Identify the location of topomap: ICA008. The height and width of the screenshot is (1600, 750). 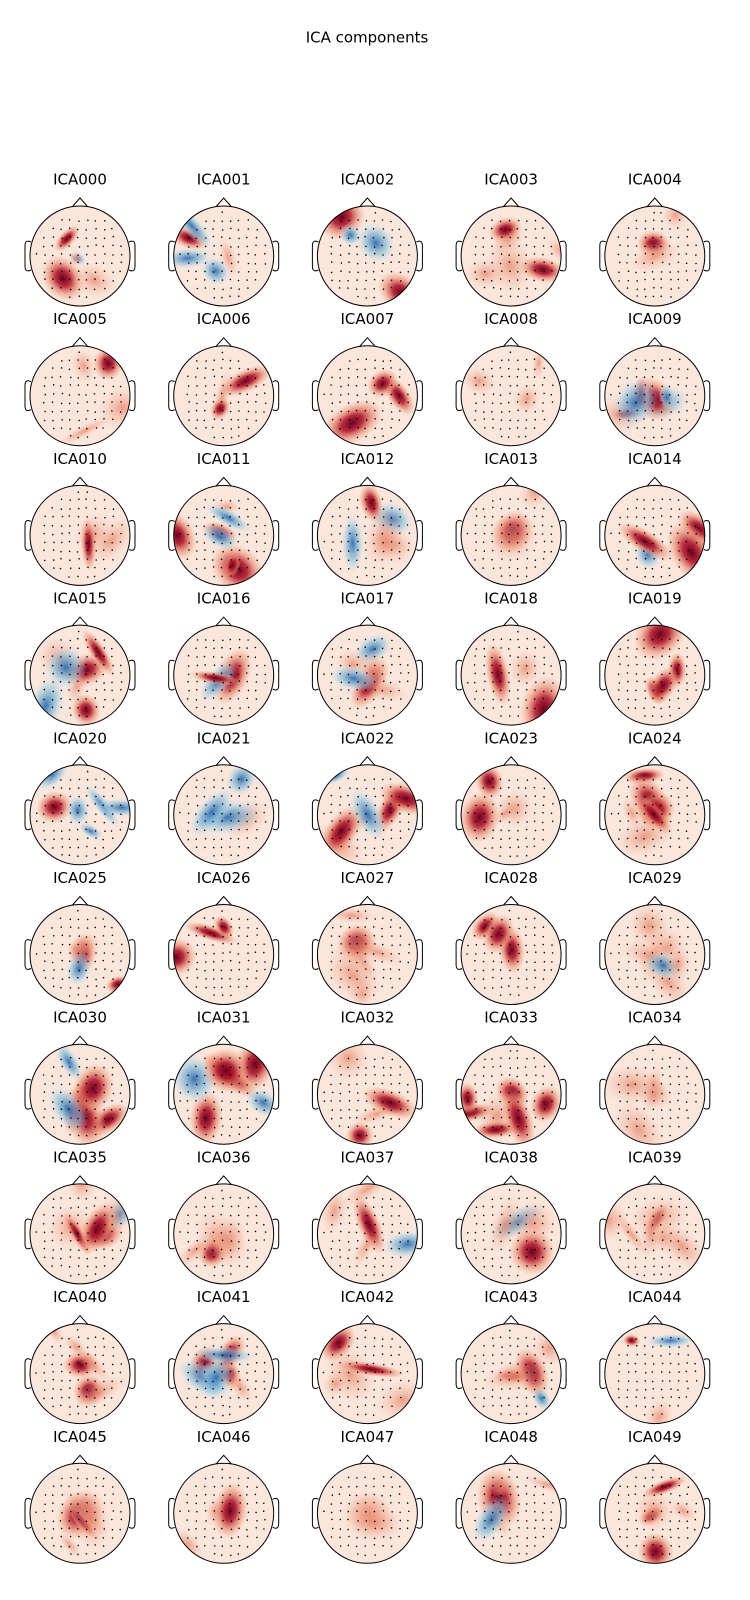
(511, 378).